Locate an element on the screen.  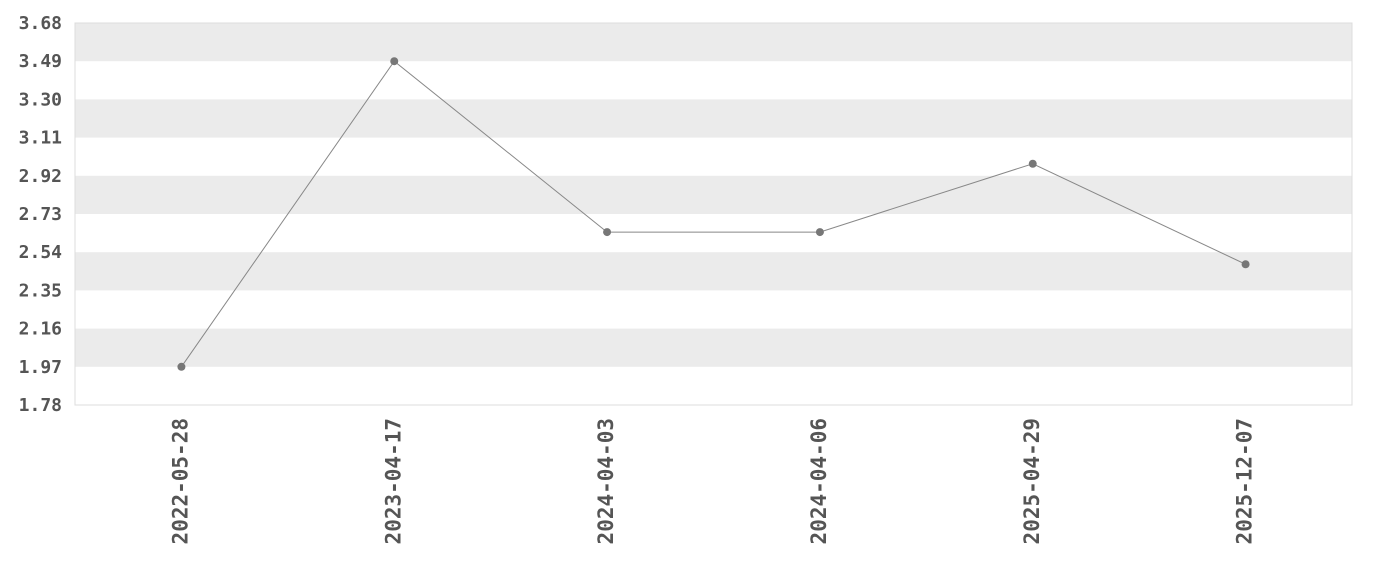
x-tick-label: 2023-04-17 is located at coordinates (393, 481).